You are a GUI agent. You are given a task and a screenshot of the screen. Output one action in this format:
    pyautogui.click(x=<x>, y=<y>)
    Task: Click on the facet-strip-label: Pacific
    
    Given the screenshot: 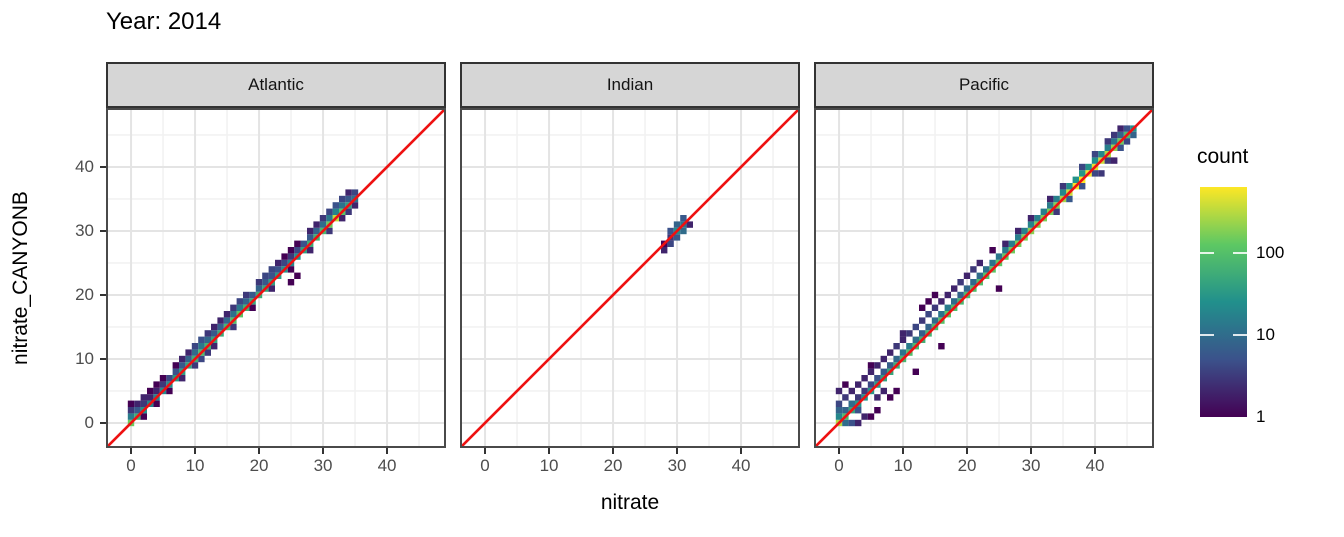 What is the action you would take?
    pyautogui.click(x=984, y=84)
    